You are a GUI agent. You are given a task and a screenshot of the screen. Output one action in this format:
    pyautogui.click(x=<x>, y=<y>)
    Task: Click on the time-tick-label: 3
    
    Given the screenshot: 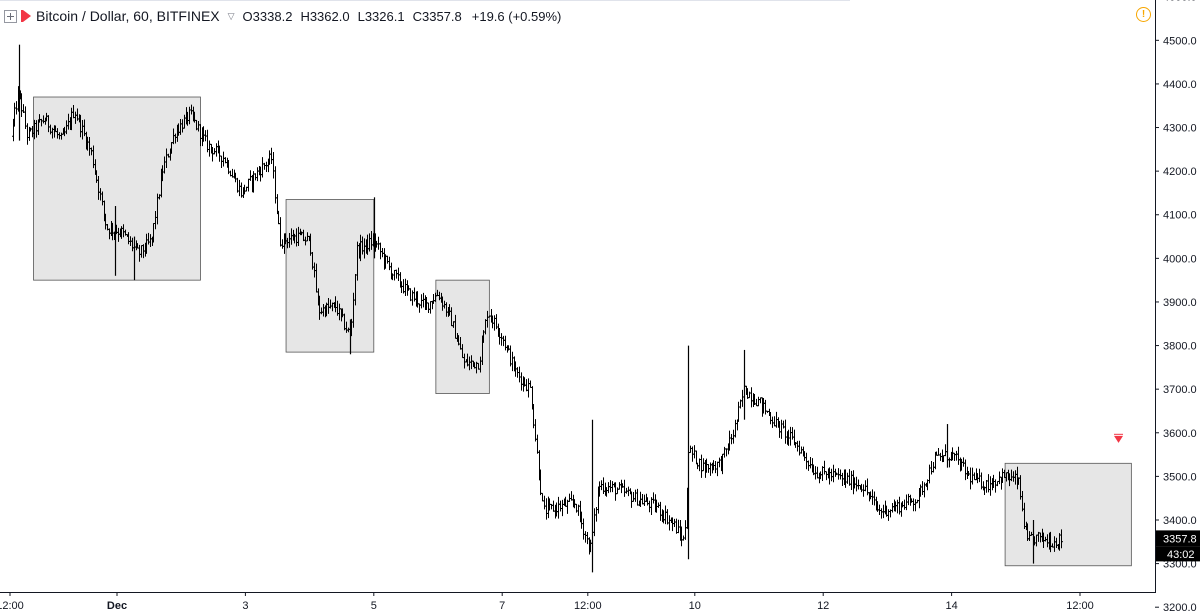 What is the action you would take?
    pyautogui.click(x=245, y=606)
    